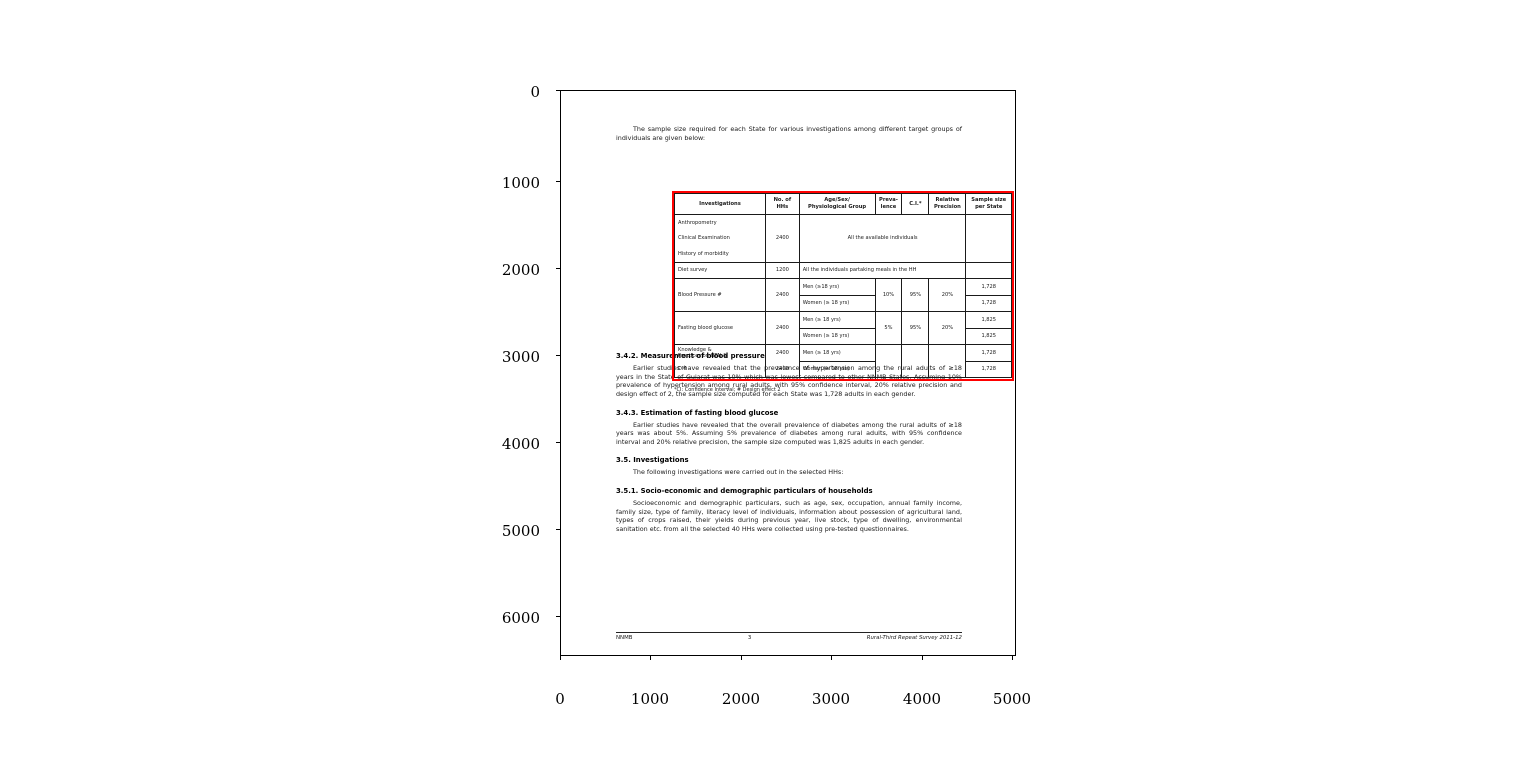 The image size is (1536, 767). Describe the element at coordinates (843, 303) in the screenshot. I see `table-row-blood-pressure-women: Women (≥ 18 yrs) 1,728` at that location.